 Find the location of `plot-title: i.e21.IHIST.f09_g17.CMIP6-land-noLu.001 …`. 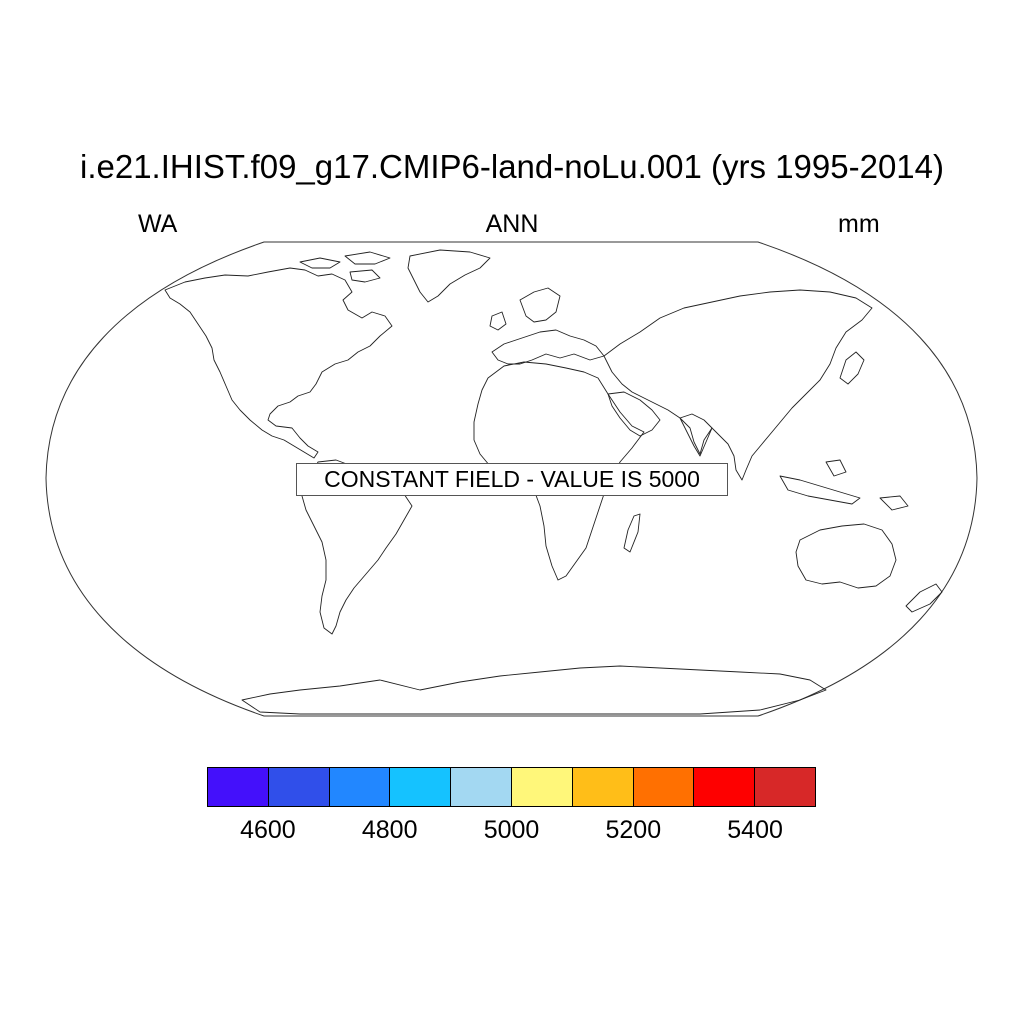

plot-title: i.e21.IHIST.f09_g17.CMIP6-land-noLu.001 … is located at coordinates (511, 166).